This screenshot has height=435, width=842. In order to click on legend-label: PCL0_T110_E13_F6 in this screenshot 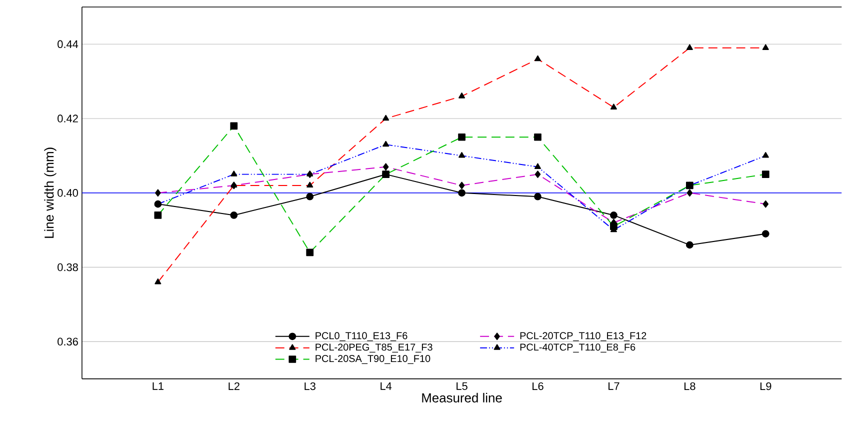, I will do `click(362, 337)`.